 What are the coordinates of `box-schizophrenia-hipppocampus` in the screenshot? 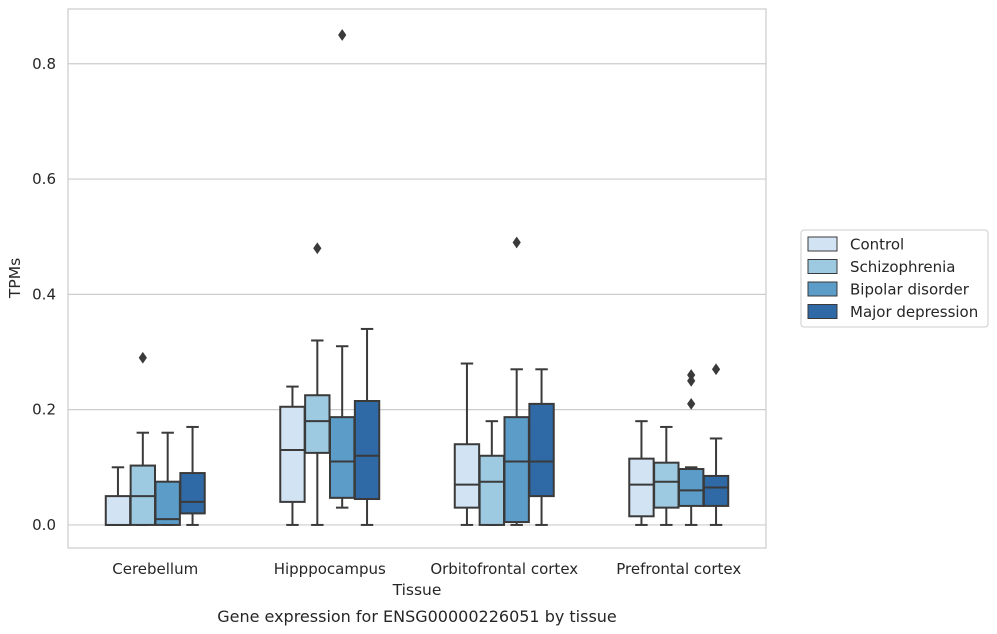 It's located at (317, 384).